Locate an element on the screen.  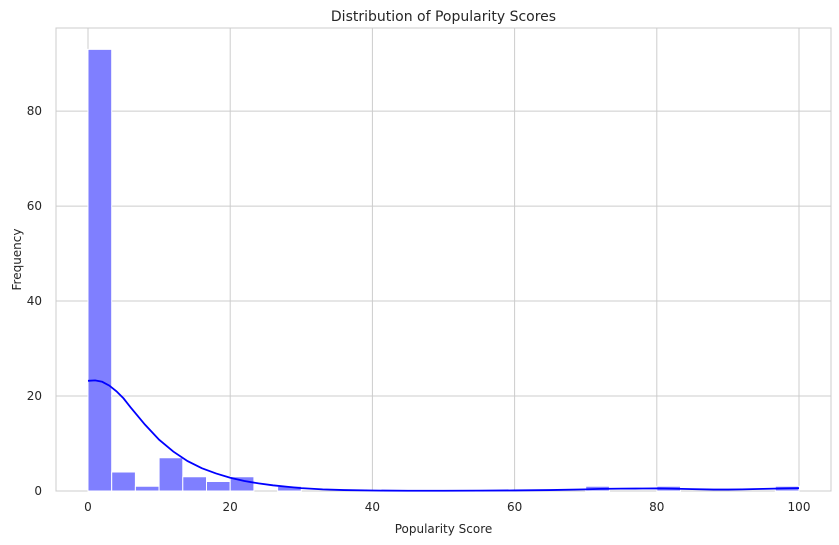
x-tick-label: 80 is located at coordinates (656, 507).